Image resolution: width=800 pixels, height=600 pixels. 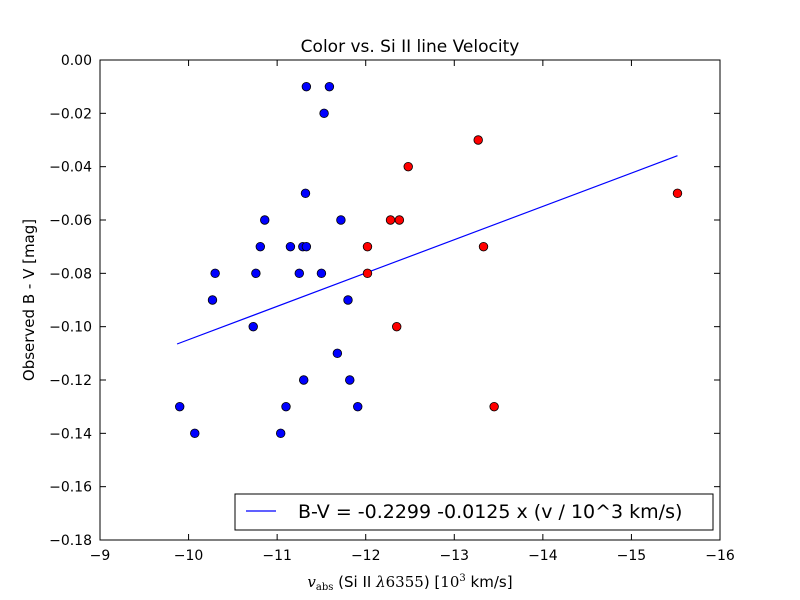 What do you see at coordinates (720, 556) in the screenshot?
I see `x-tick-label: −16` at bounding box center [720, 556].